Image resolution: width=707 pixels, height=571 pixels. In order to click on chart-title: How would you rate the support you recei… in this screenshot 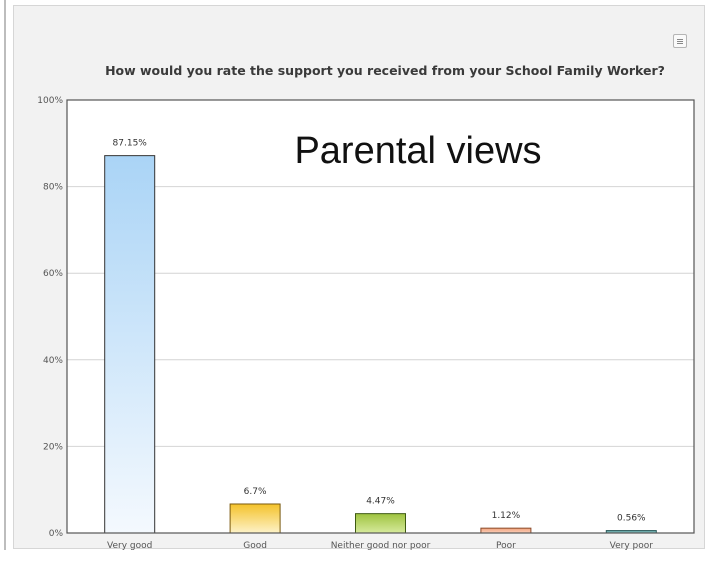, I will do `click(385, 70)`.